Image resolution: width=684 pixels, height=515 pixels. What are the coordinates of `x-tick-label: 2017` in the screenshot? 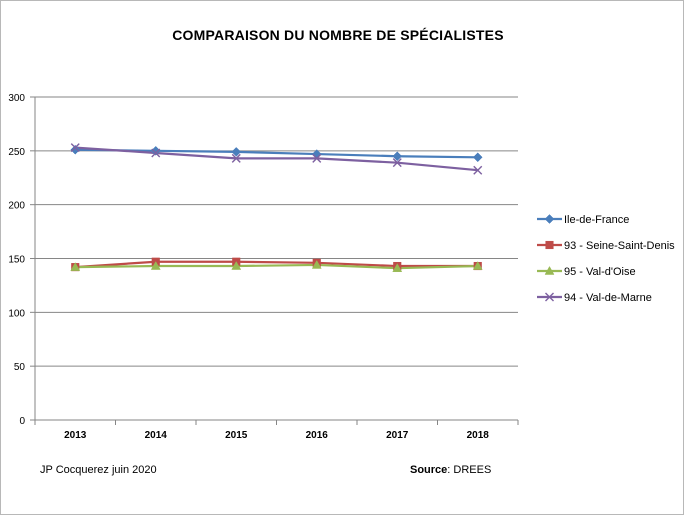 It's located at (397, 435).